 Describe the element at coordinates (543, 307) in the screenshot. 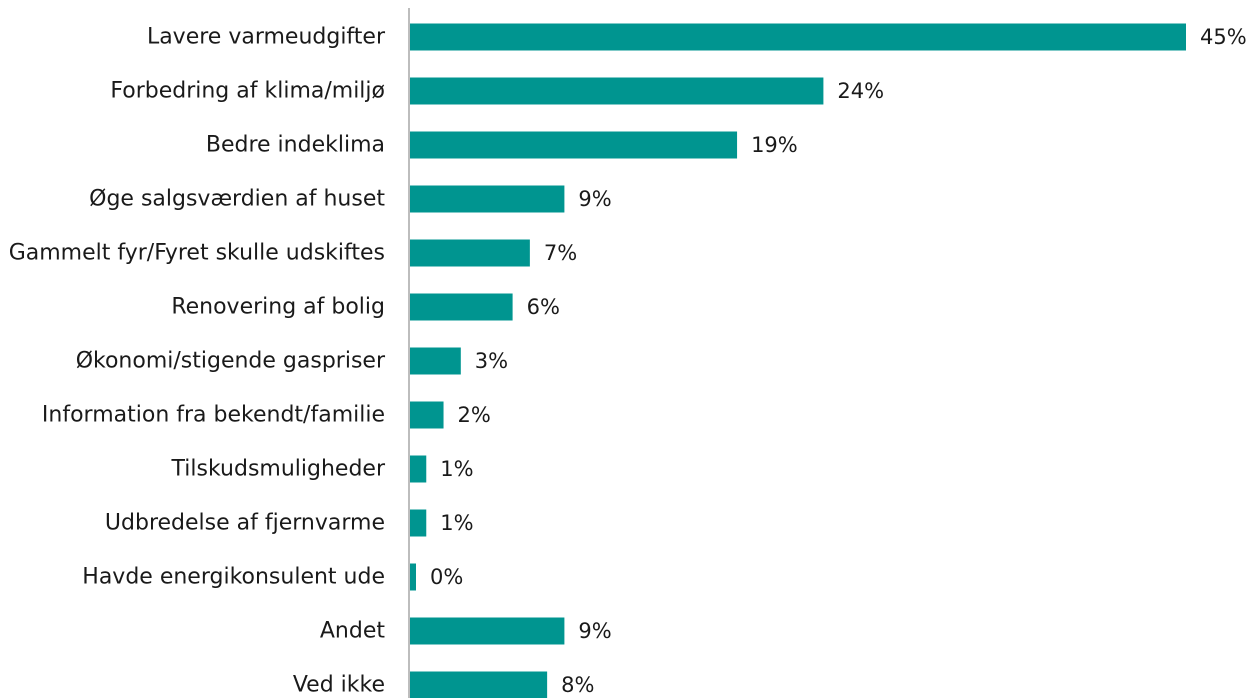

I see `value-label: 6%` at that location.